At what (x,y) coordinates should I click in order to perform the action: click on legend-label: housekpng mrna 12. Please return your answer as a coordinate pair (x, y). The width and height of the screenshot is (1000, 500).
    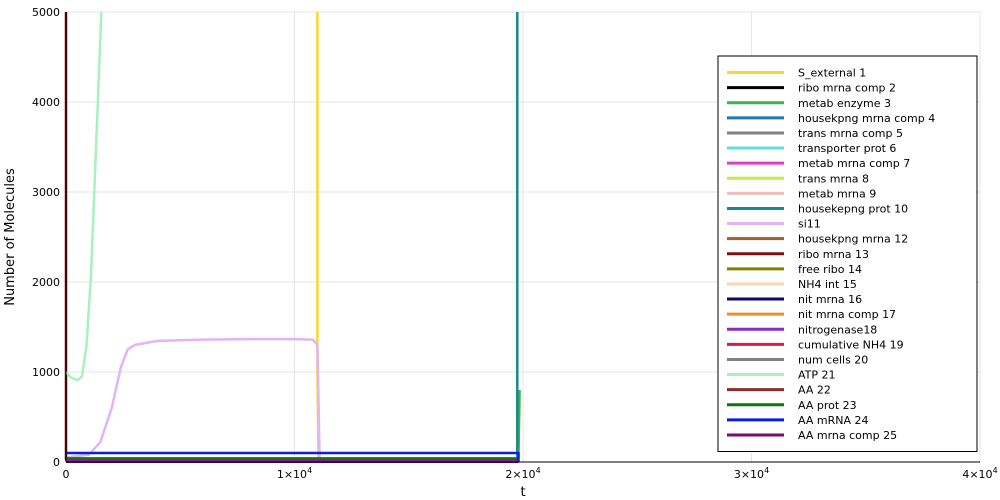
    Looking at the image, I should click on (853, 239).